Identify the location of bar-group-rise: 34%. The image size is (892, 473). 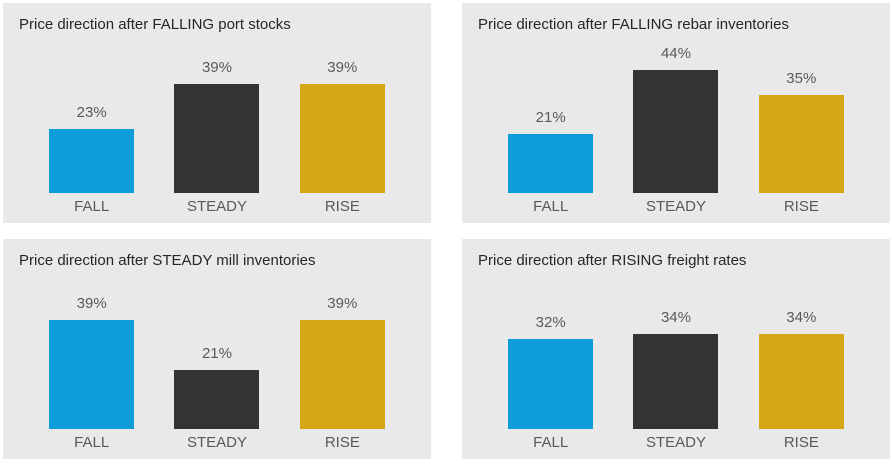
(801, 351).